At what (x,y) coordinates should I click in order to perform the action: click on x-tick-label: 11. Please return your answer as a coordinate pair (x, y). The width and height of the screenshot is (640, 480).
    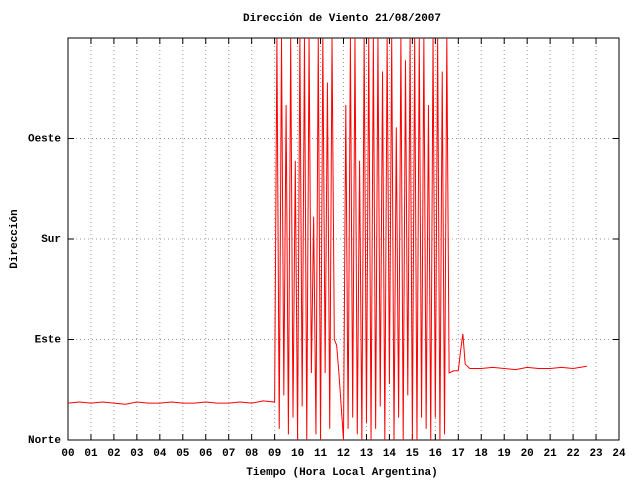
    Looking at the image, I should click on (321, 454).